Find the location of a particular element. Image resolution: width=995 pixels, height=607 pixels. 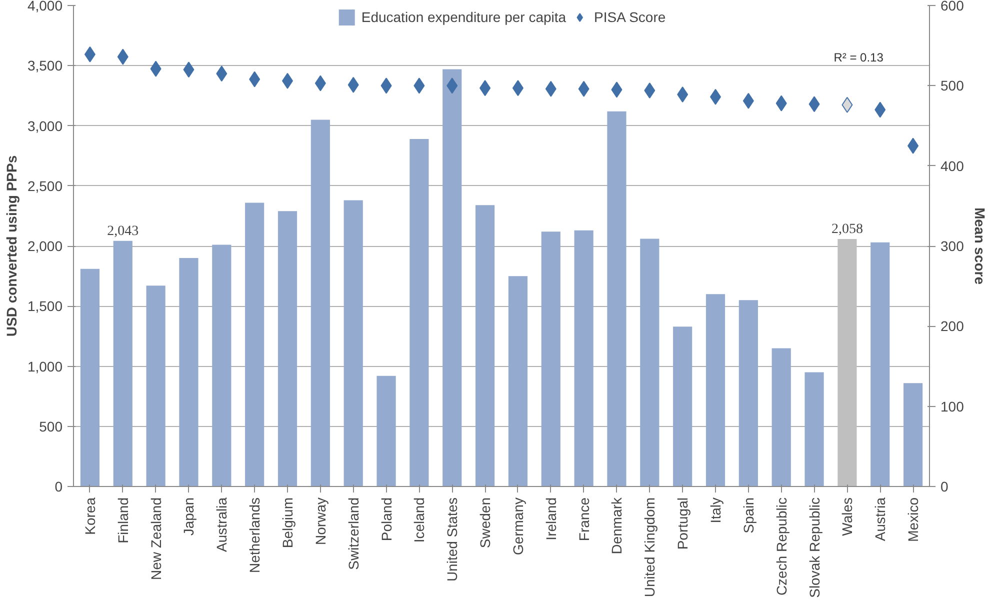

y-tick-label: 4,000 is located at coordinates (45, 7).